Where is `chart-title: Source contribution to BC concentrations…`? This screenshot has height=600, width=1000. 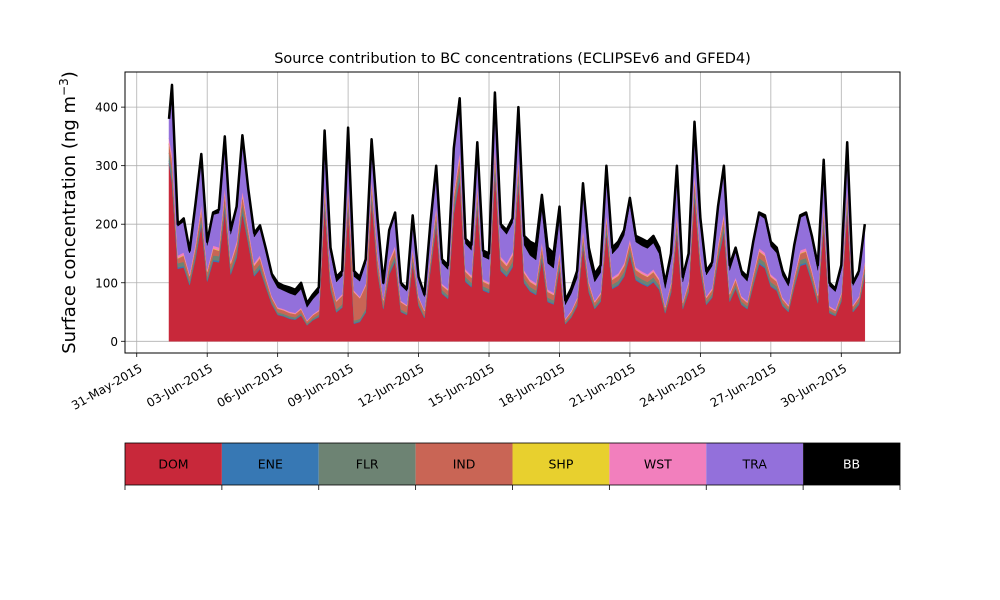 chart-title: Source contribution to BC concentrations… is located at coordinates (512, 59).